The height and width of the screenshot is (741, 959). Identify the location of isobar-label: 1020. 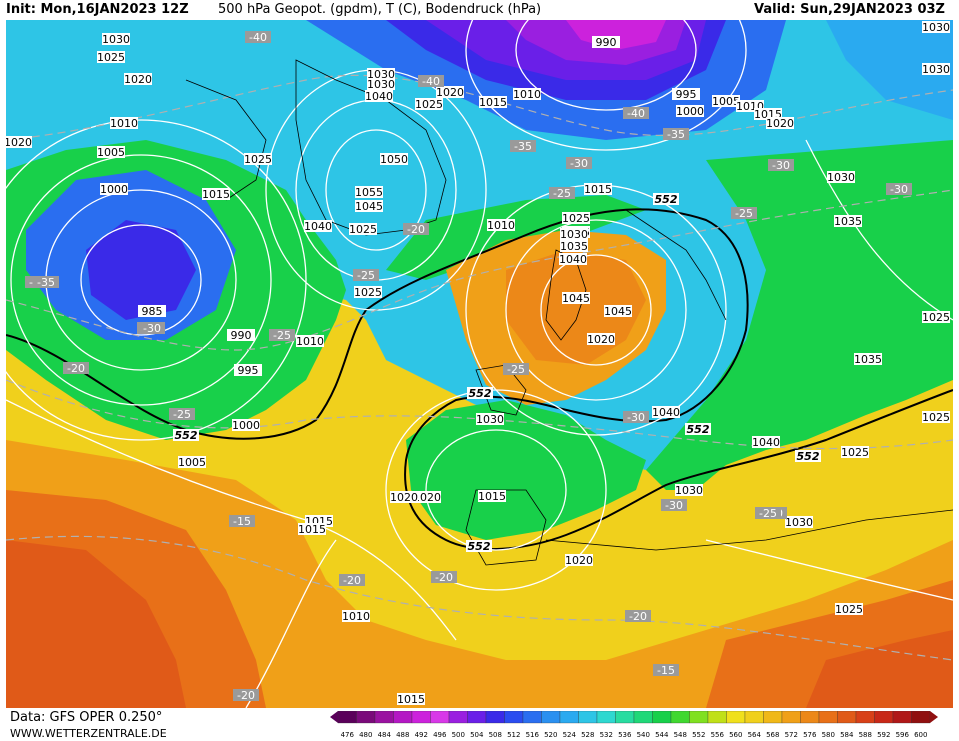
(450, 92).